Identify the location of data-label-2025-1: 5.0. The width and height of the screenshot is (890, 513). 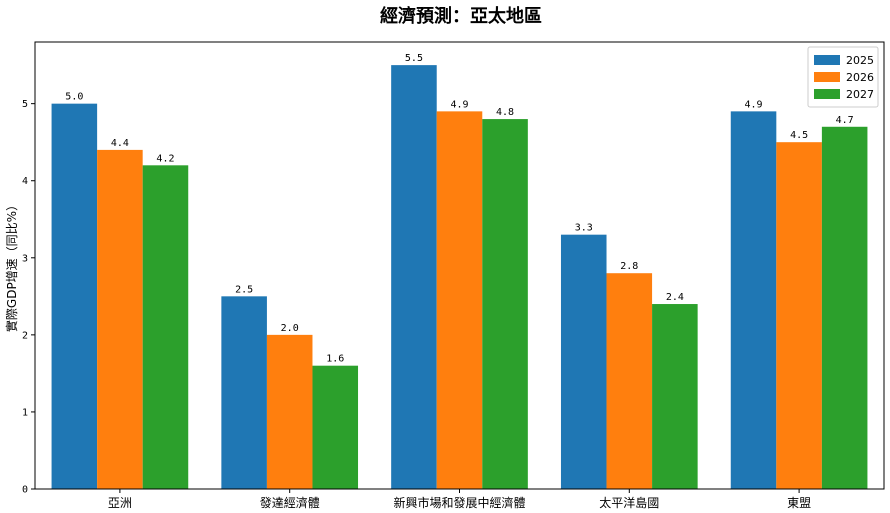
(74, 97).